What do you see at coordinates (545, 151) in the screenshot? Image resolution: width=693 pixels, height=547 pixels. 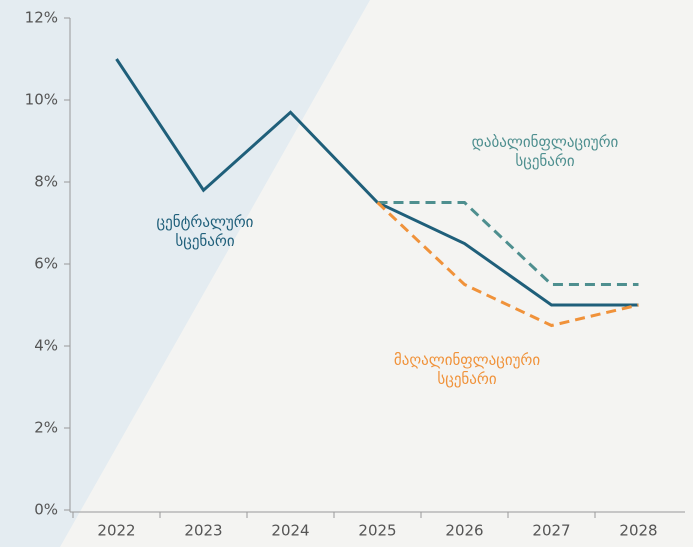 I see `series-label: დაბალინფლაციური სცენარი` at bounding box center [545, 151].